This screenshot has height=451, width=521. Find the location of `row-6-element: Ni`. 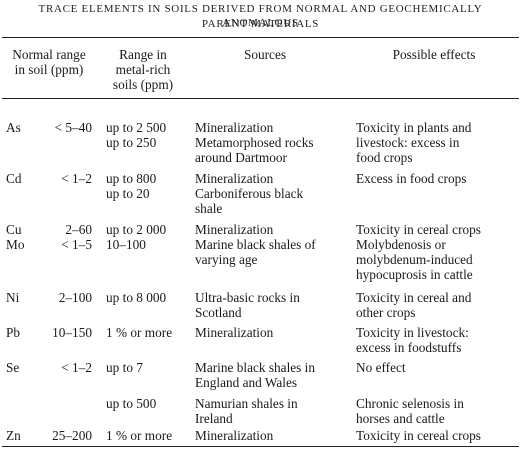

row-6-element: Ni is located at coordinates (13, 297).